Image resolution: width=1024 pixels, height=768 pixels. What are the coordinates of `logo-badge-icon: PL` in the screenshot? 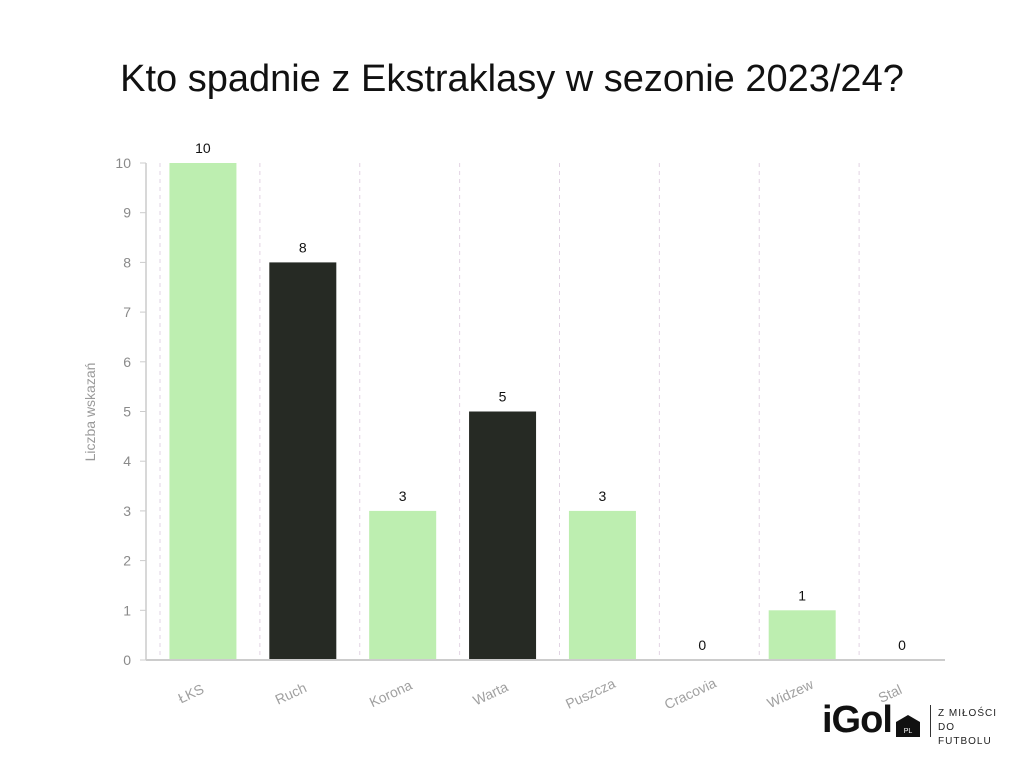 It's located at (908, 726).